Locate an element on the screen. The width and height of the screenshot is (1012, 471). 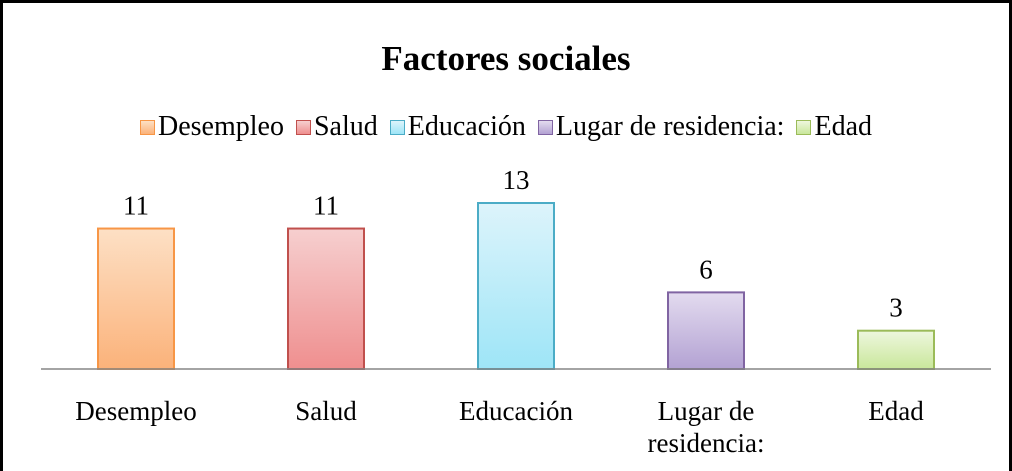
legend-label: Edad is located at coordinates (843, 126).